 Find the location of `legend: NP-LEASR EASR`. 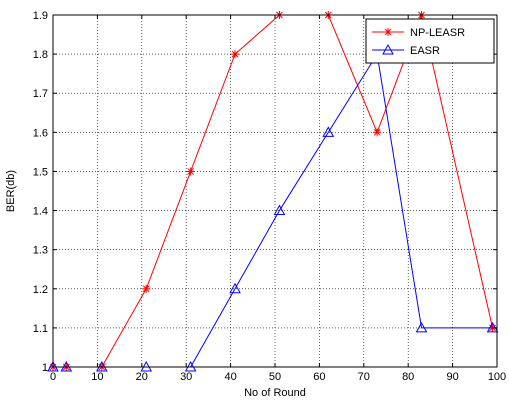

legend: NP-LEASR EASR is located at coordinates (430, 41).